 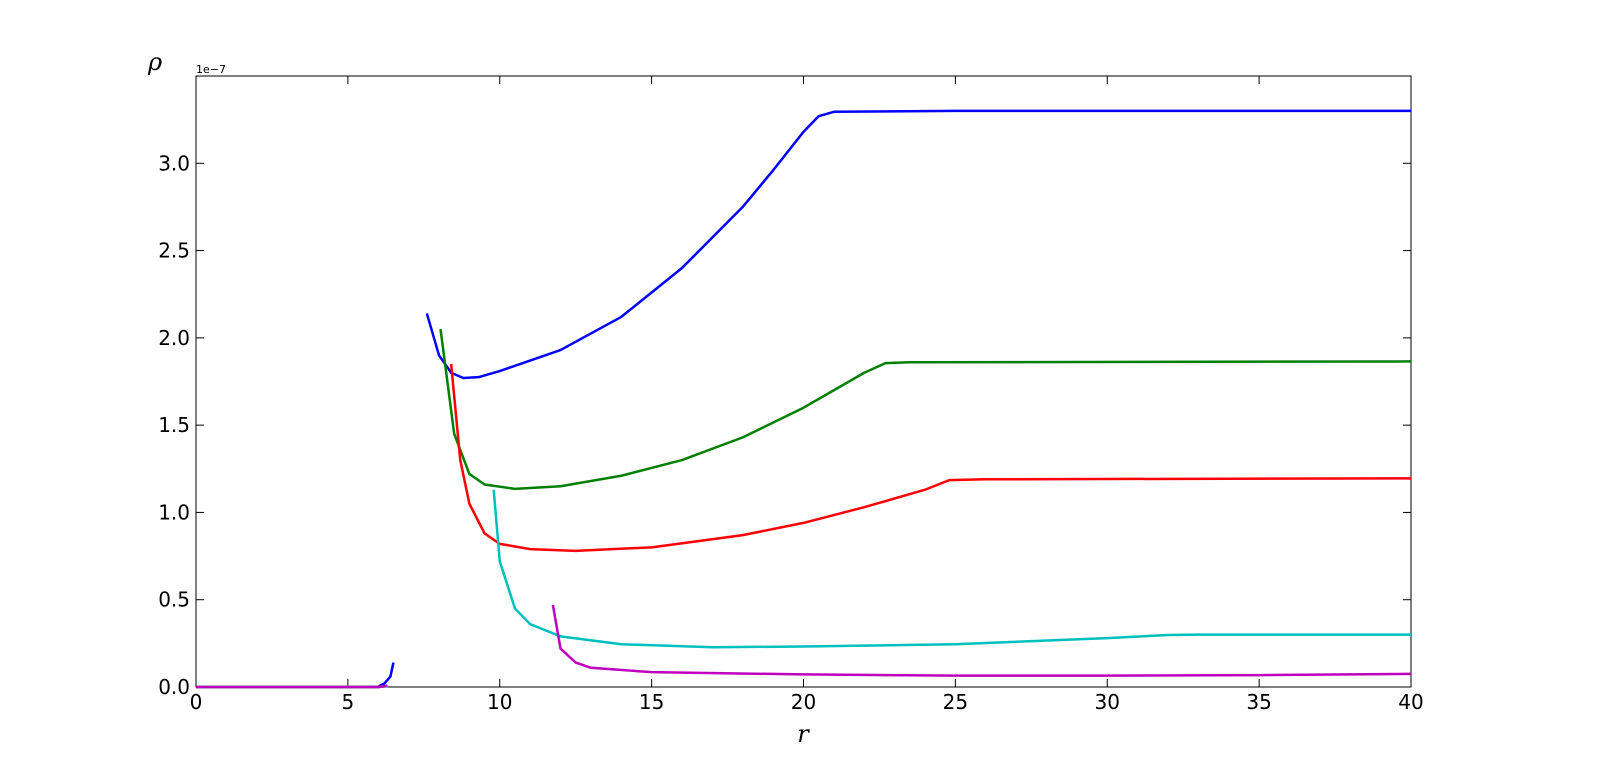 What do you see at coordinates (174, 512) in the screenshot?
I see `y-tick-label: 1.0` at bounding box center [174, 512].